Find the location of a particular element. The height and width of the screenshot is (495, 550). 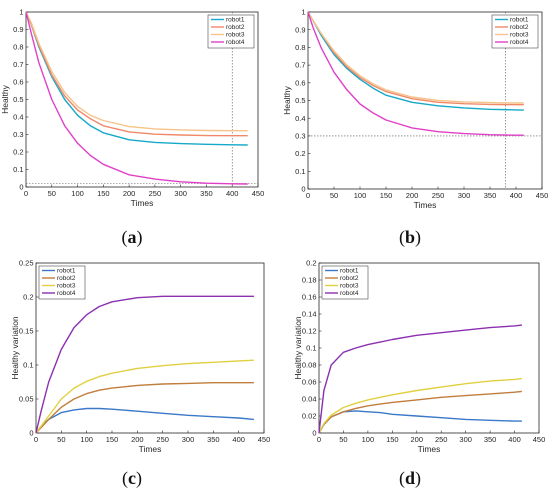

y-tick-label: 0.08 is located at coordinates (309, 365).